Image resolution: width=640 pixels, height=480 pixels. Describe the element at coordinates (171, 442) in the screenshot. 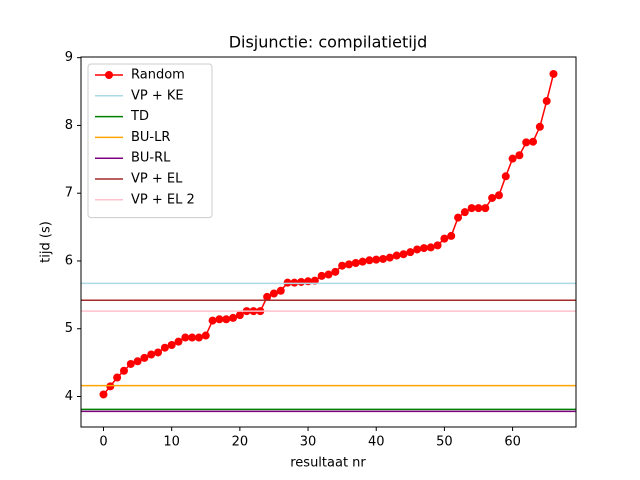

I see `x-tick-label: 10` at that location.